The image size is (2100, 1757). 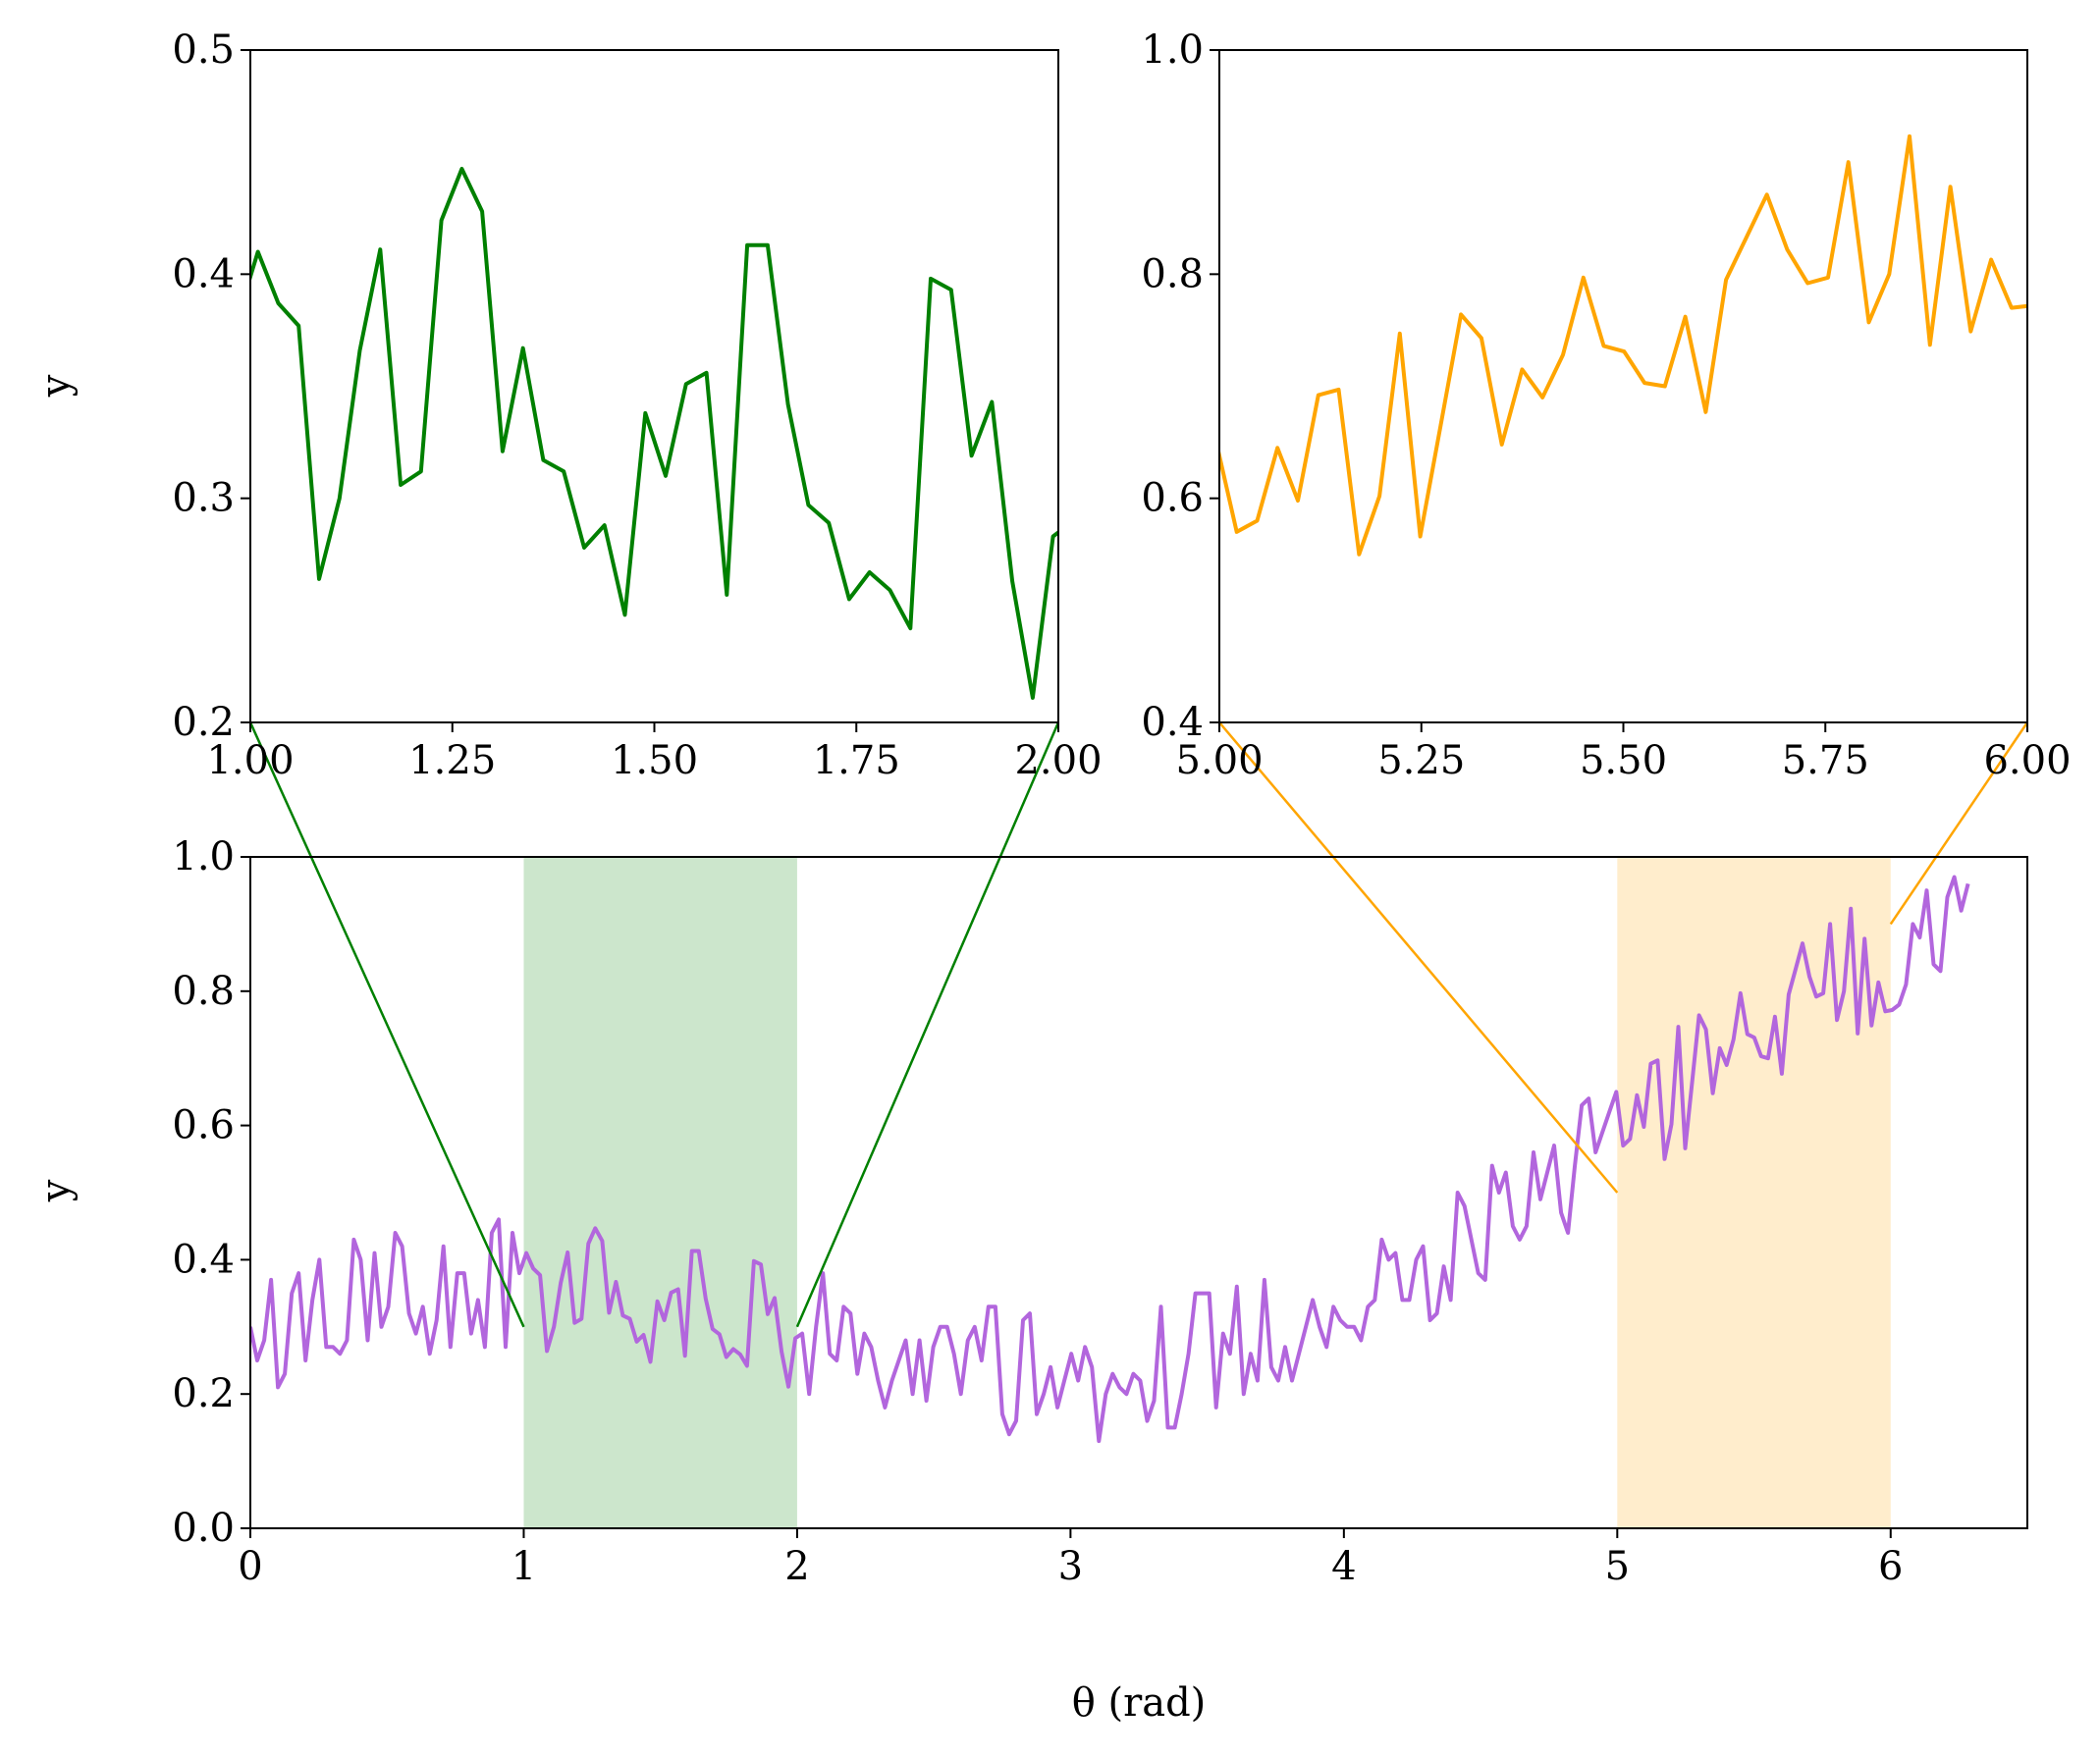 What do you see at coordinates (1623, 761) in the screenshot?
I see `inset_orange-x-tick-label: 5.50` at bounding box center [1623, 761].